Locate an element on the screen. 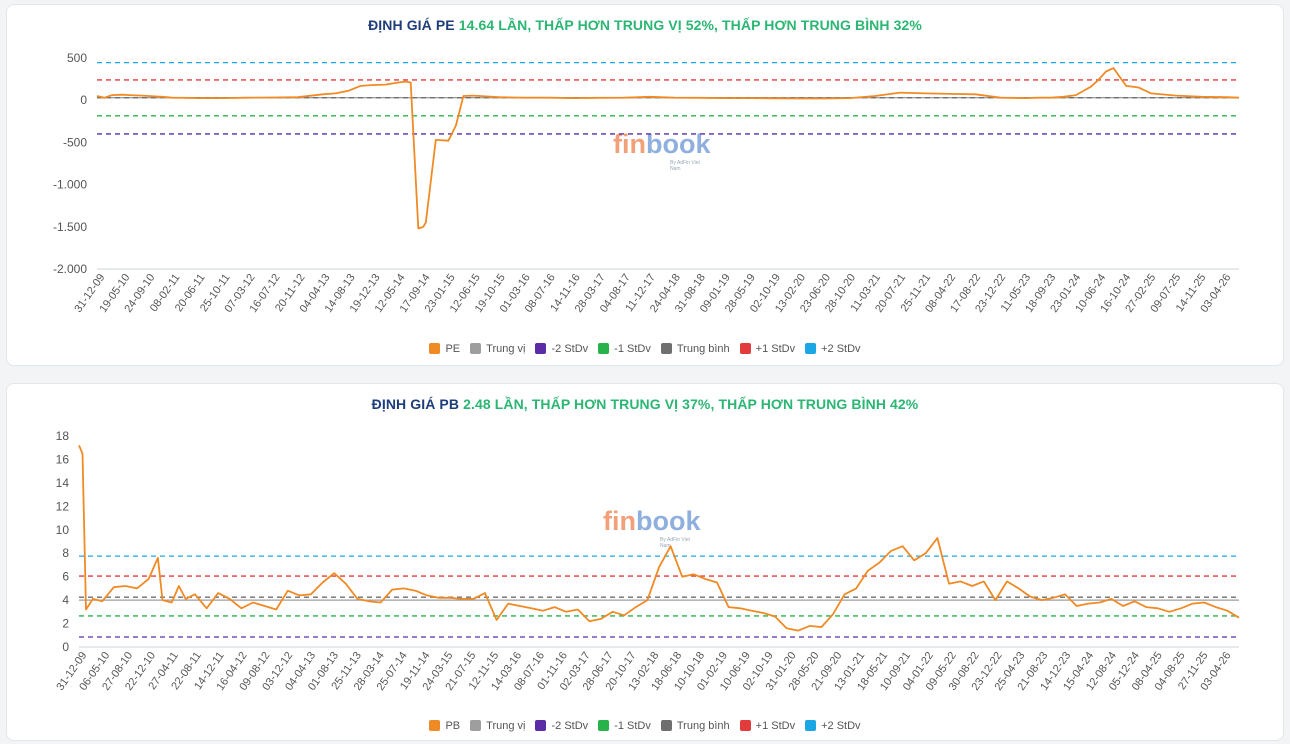 The height and width of the screenshot is (744, 1290). pe-y-tick-label: 0 is located at coordinates (83, 100).